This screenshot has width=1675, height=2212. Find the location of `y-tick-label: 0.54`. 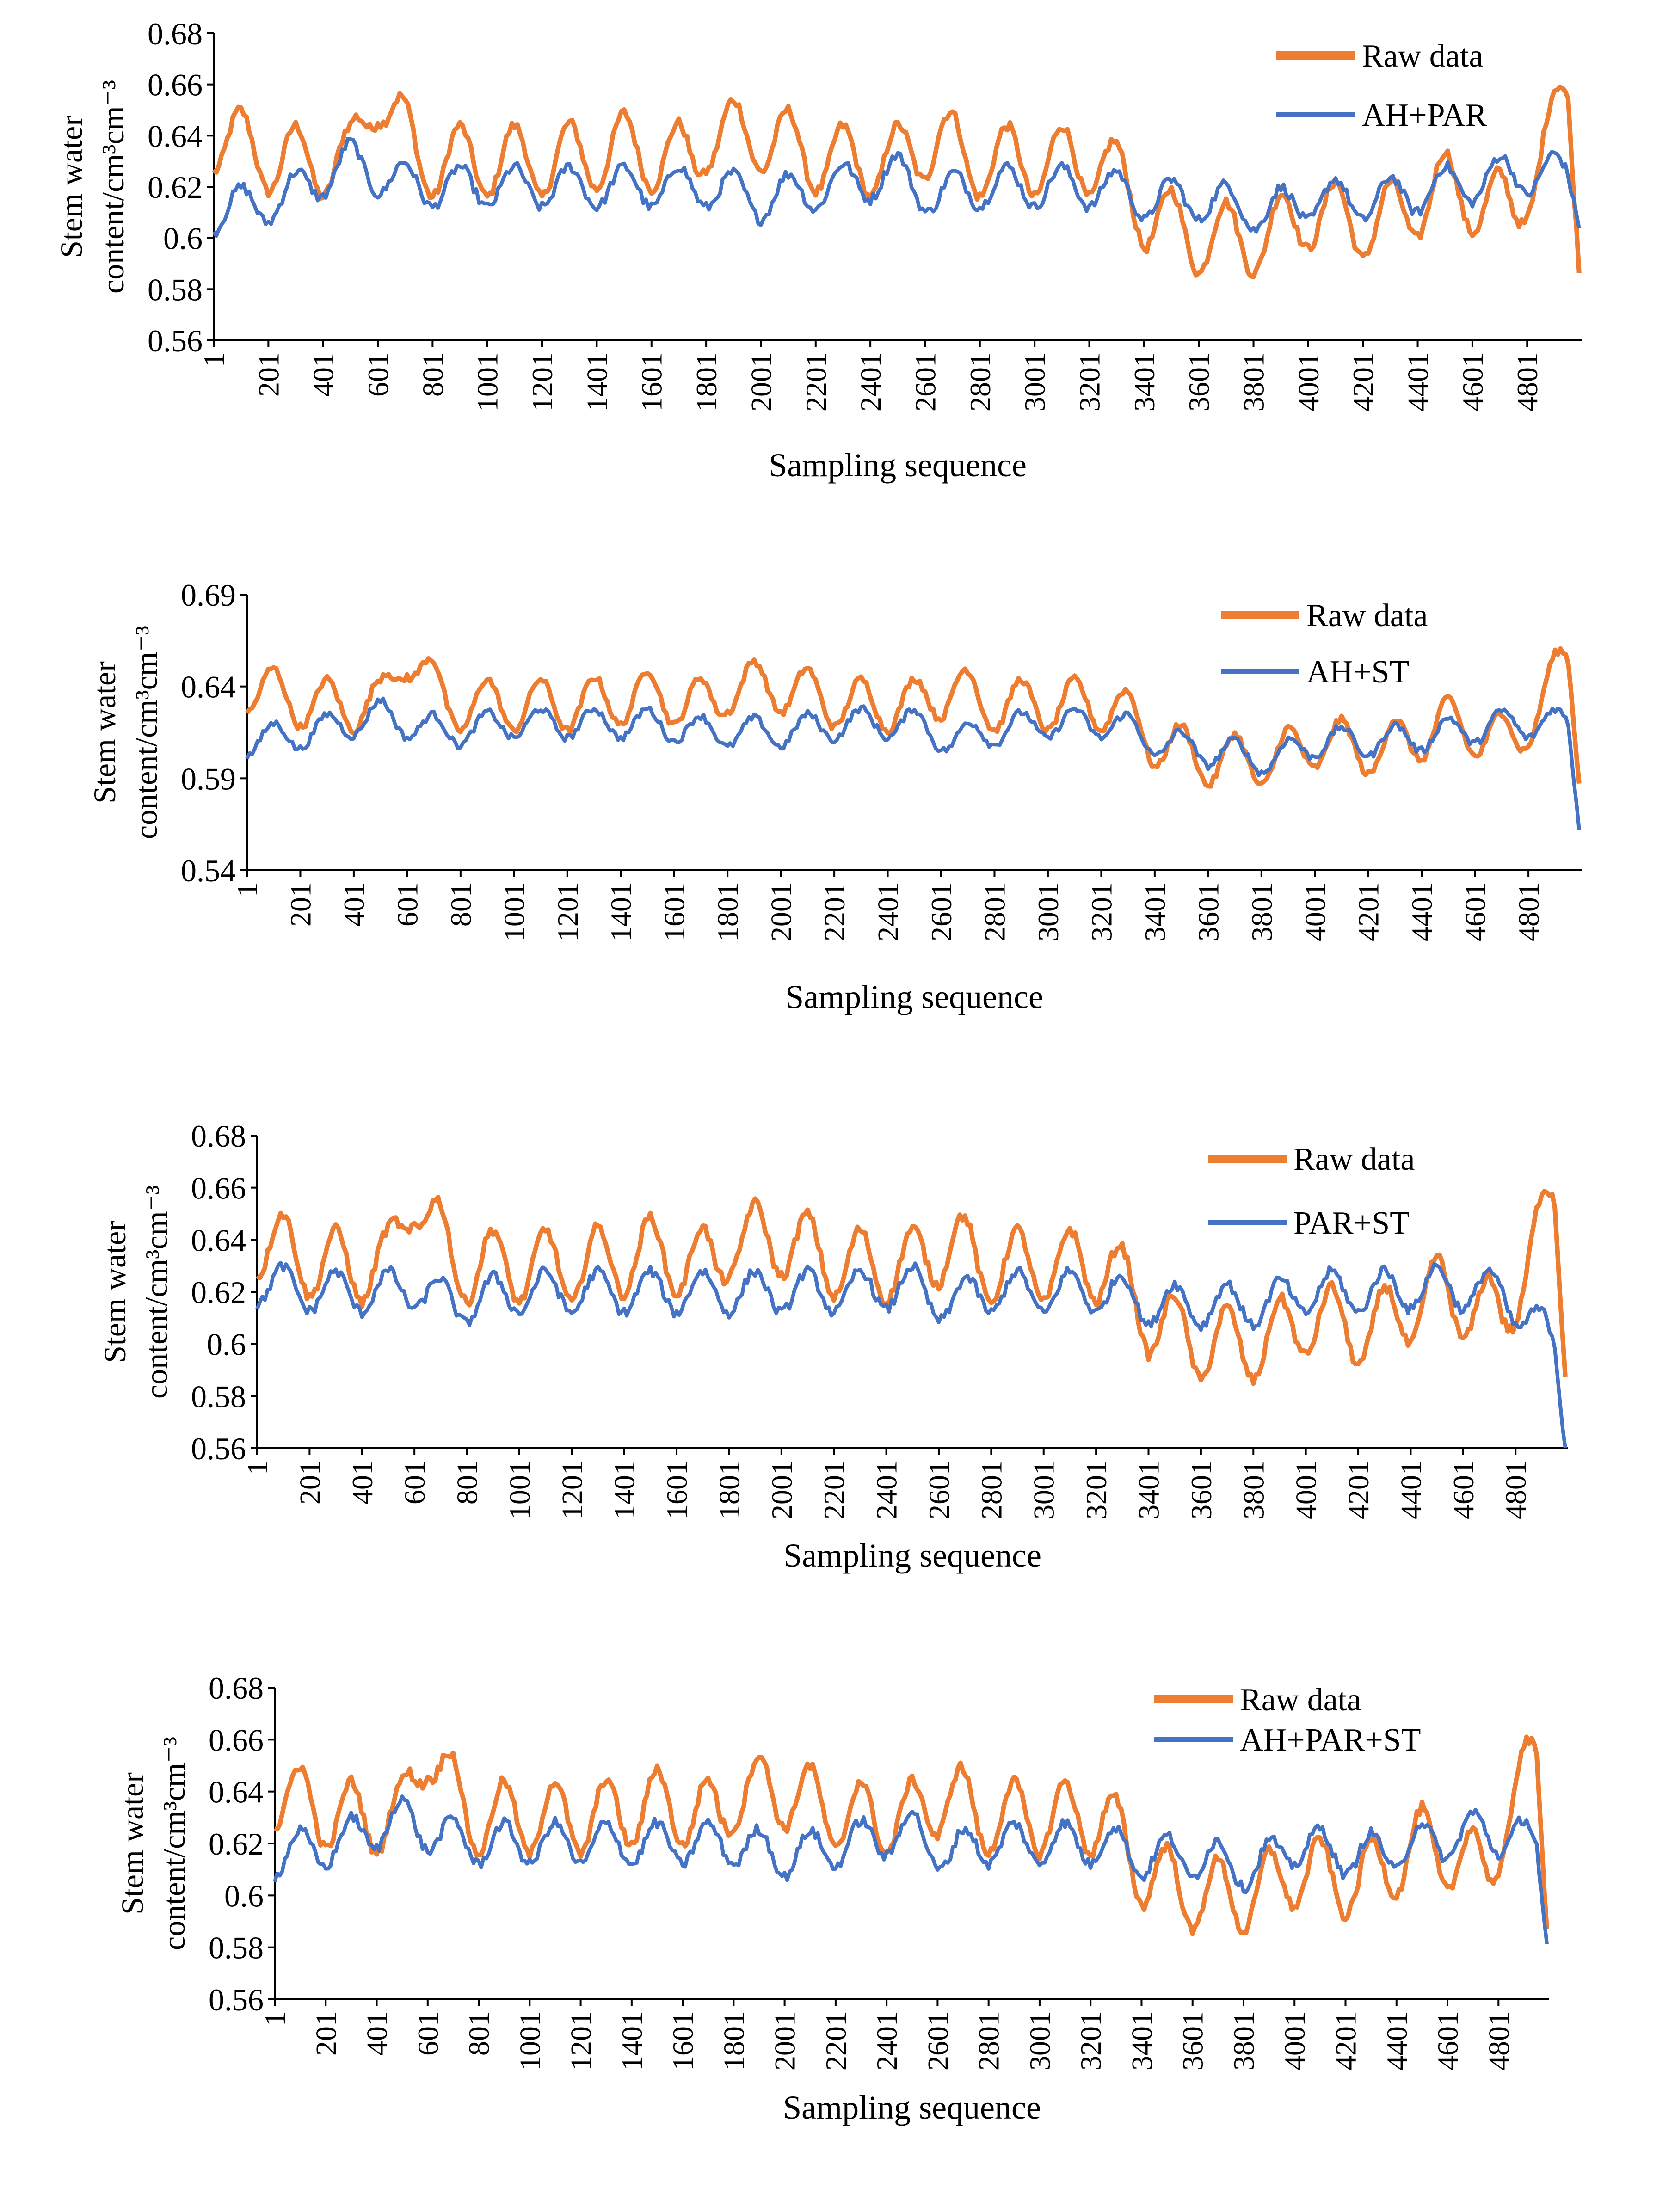

y-tick-label: 0.54 is located at coordinates (208, 871).